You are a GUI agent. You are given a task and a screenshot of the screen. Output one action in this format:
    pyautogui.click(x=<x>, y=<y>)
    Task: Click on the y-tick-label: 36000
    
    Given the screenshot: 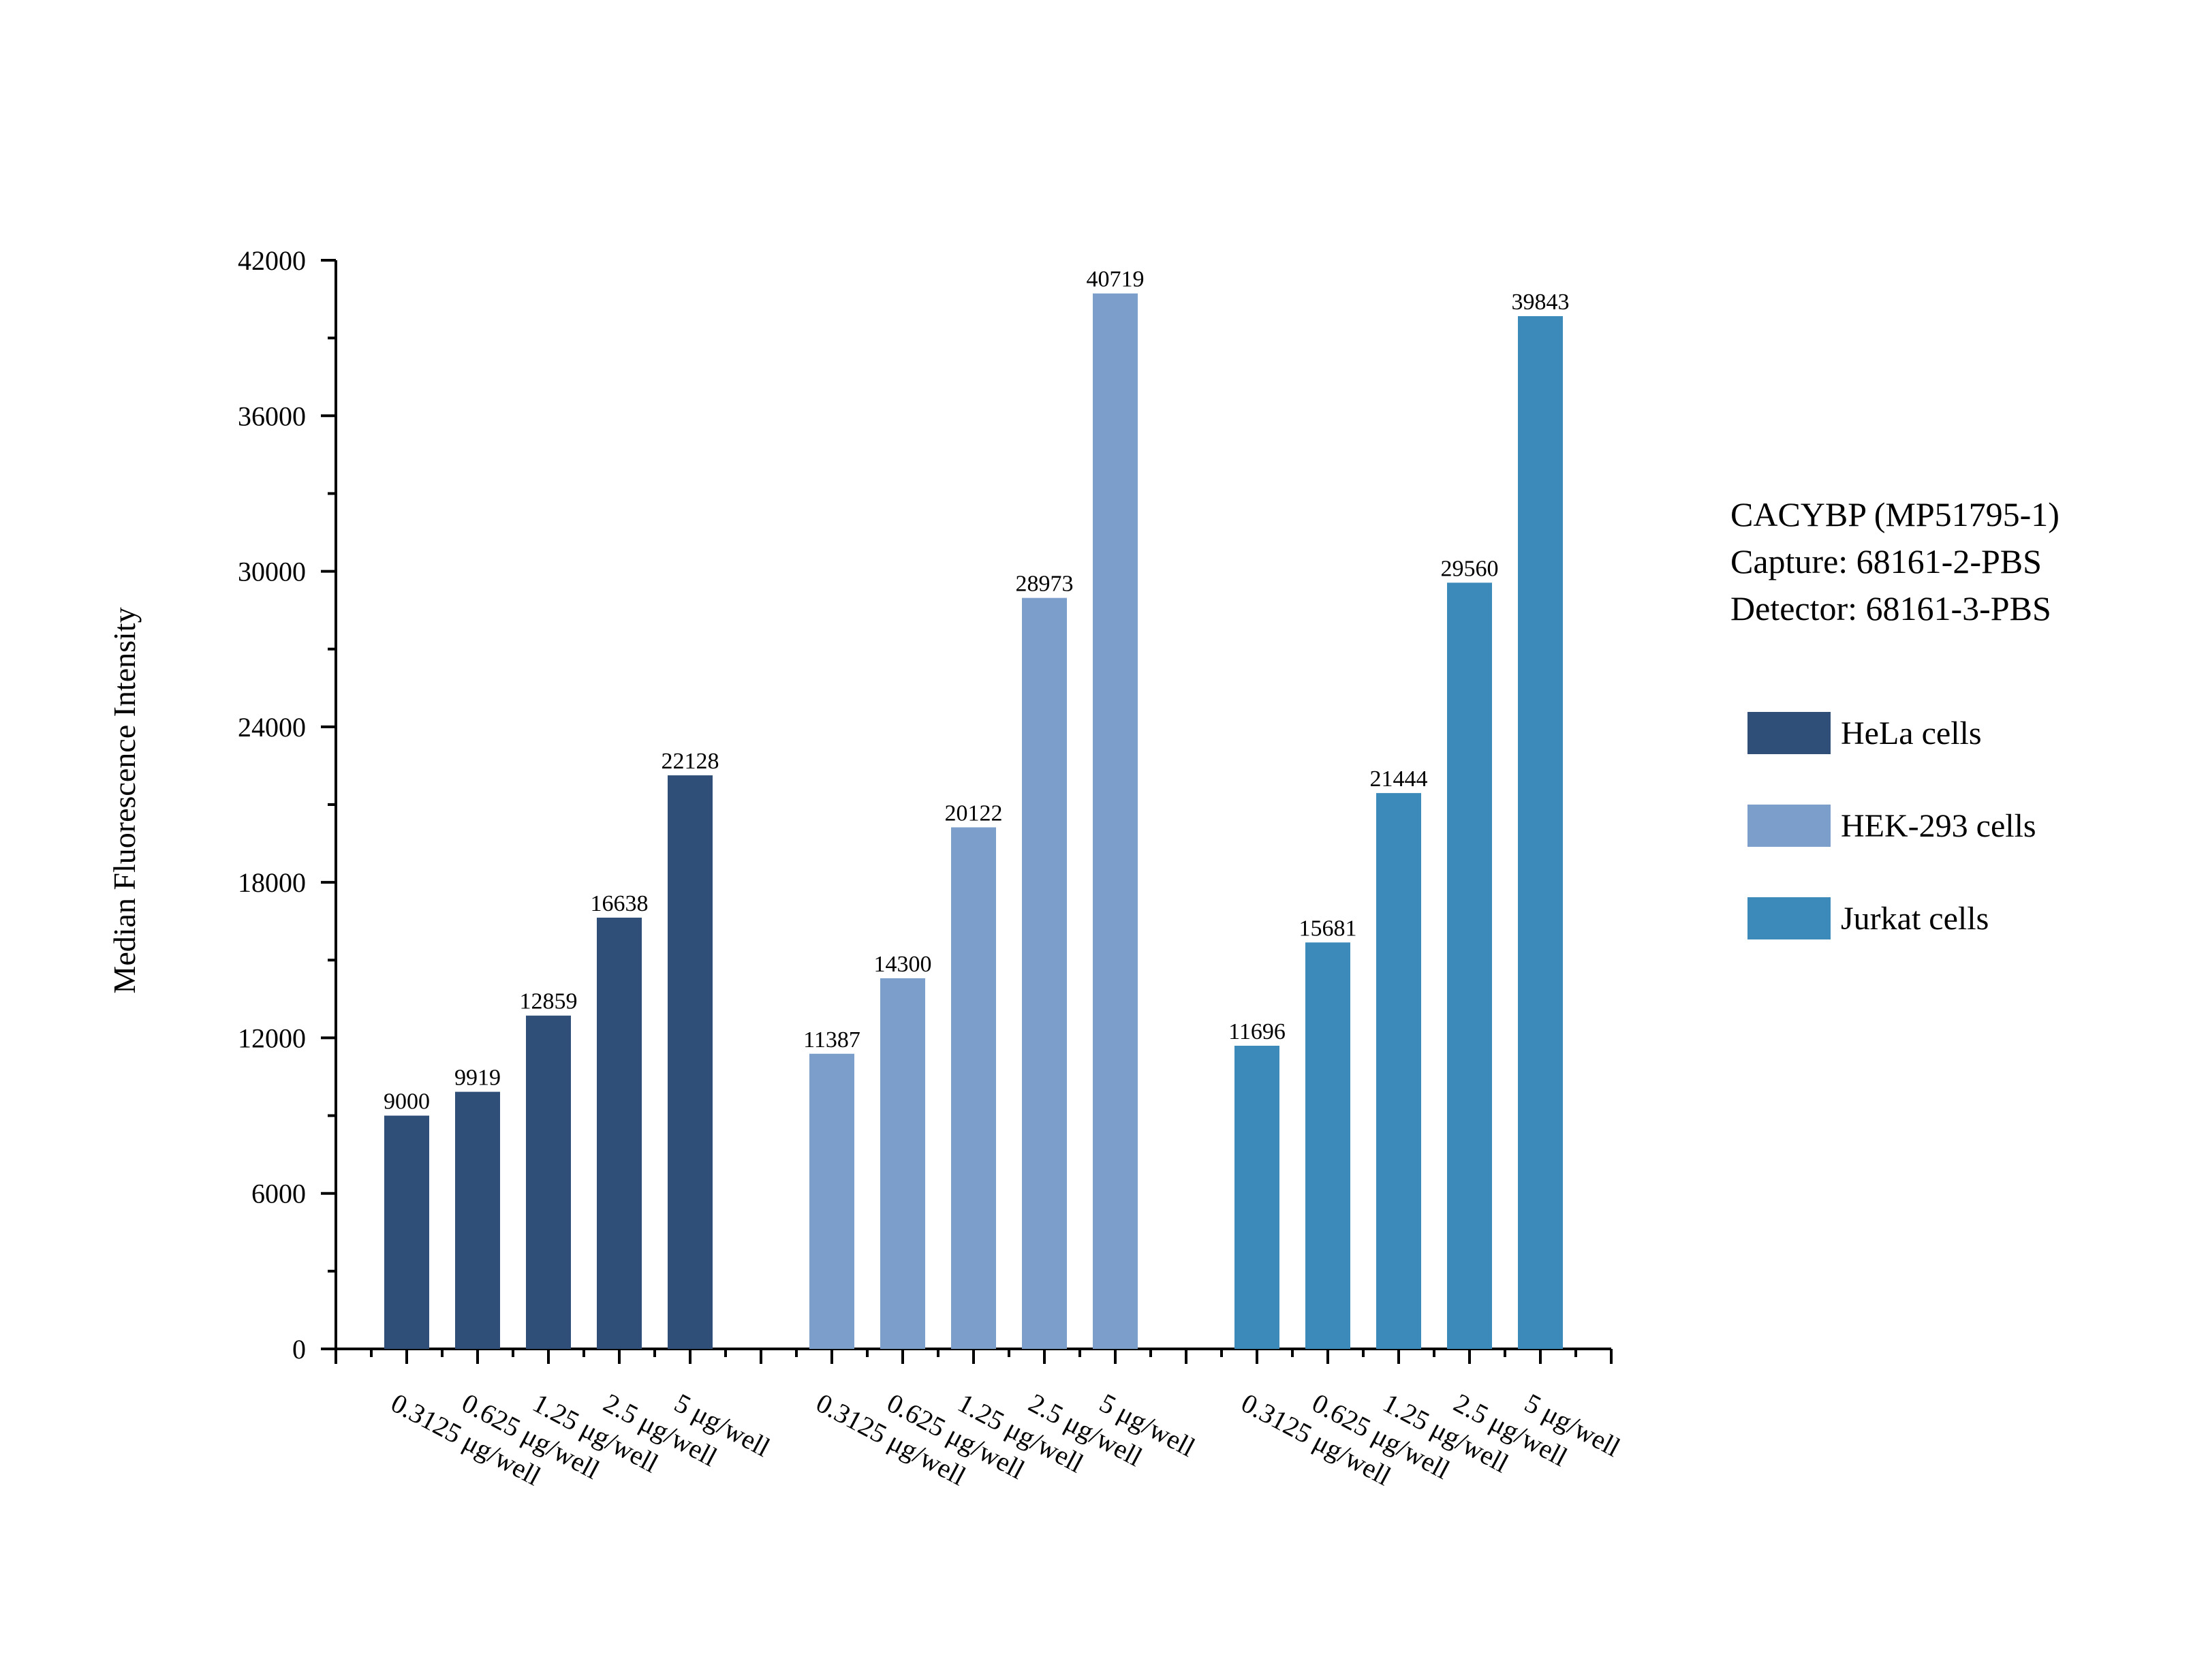 What is the action you would take?
    pyautogui.click(x=272, y=416)
    